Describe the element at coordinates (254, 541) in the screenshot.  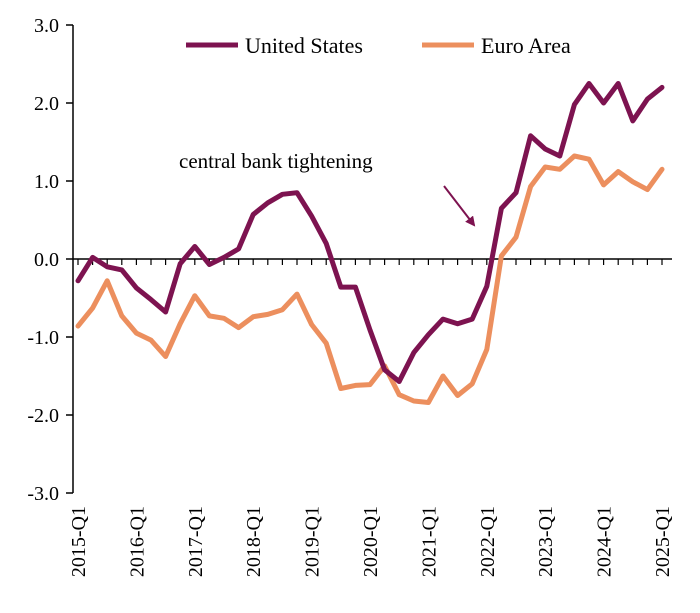
I see `x-tick-label: 2018-Q1` at that location.